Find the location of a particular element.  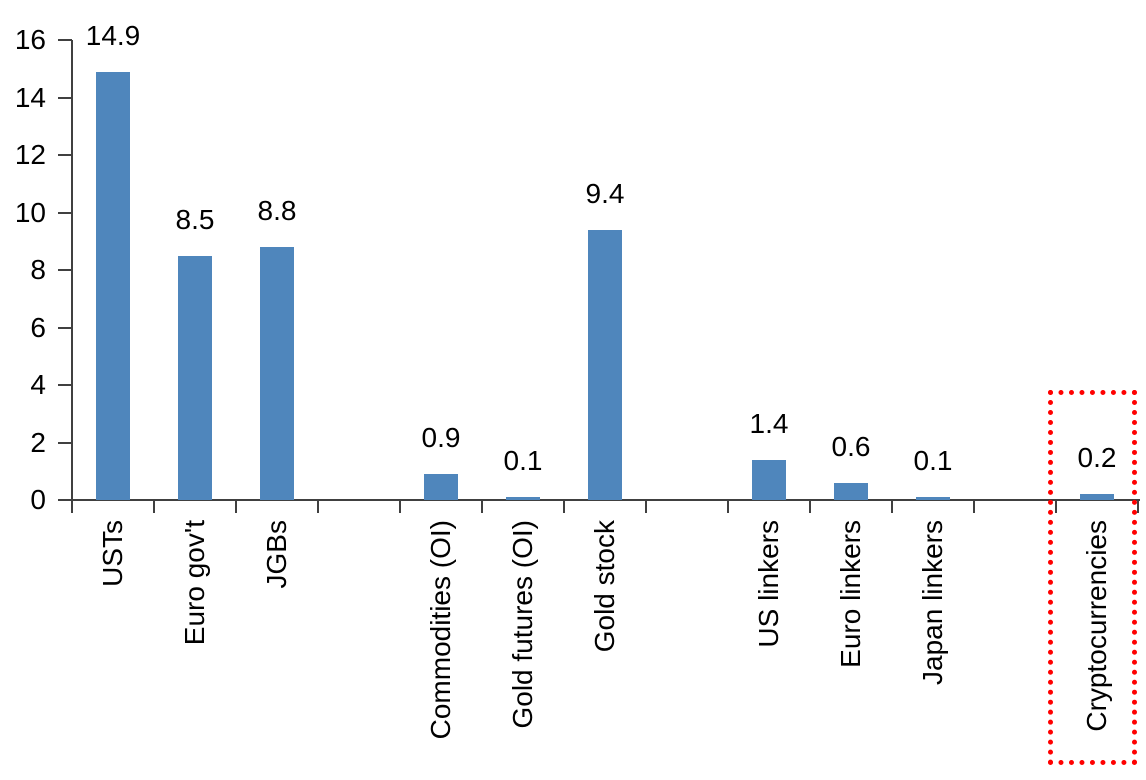

bar-value-label: 0.2 is located at coordinates (1097, 457).